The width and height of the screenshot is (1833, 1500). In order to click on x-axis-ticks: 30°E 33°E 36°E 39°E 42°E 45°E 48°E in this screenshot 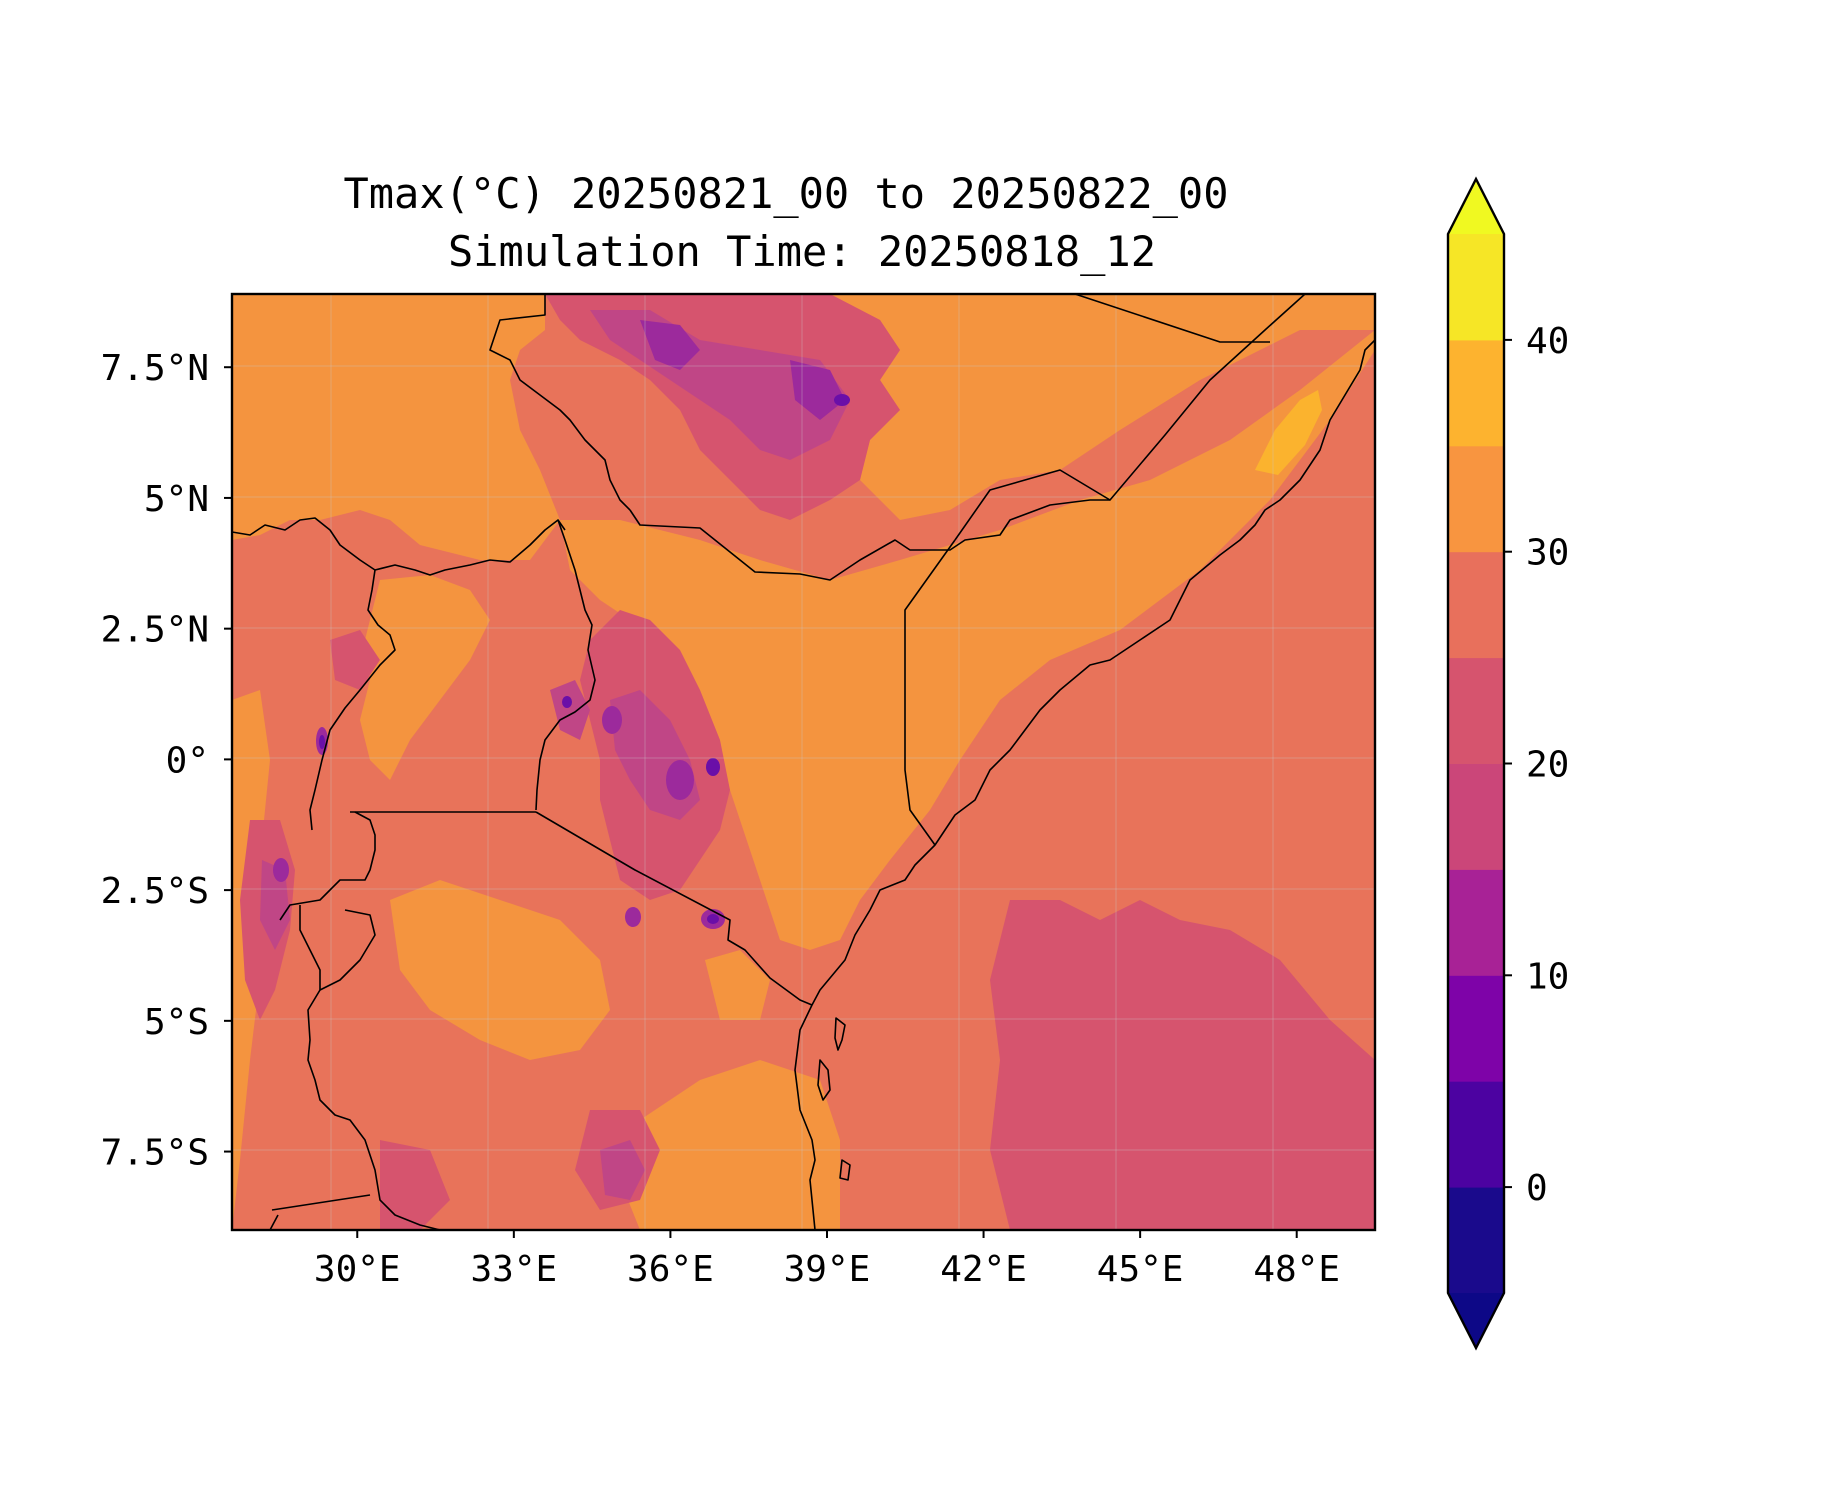, I will do `click(827, 1260)`.